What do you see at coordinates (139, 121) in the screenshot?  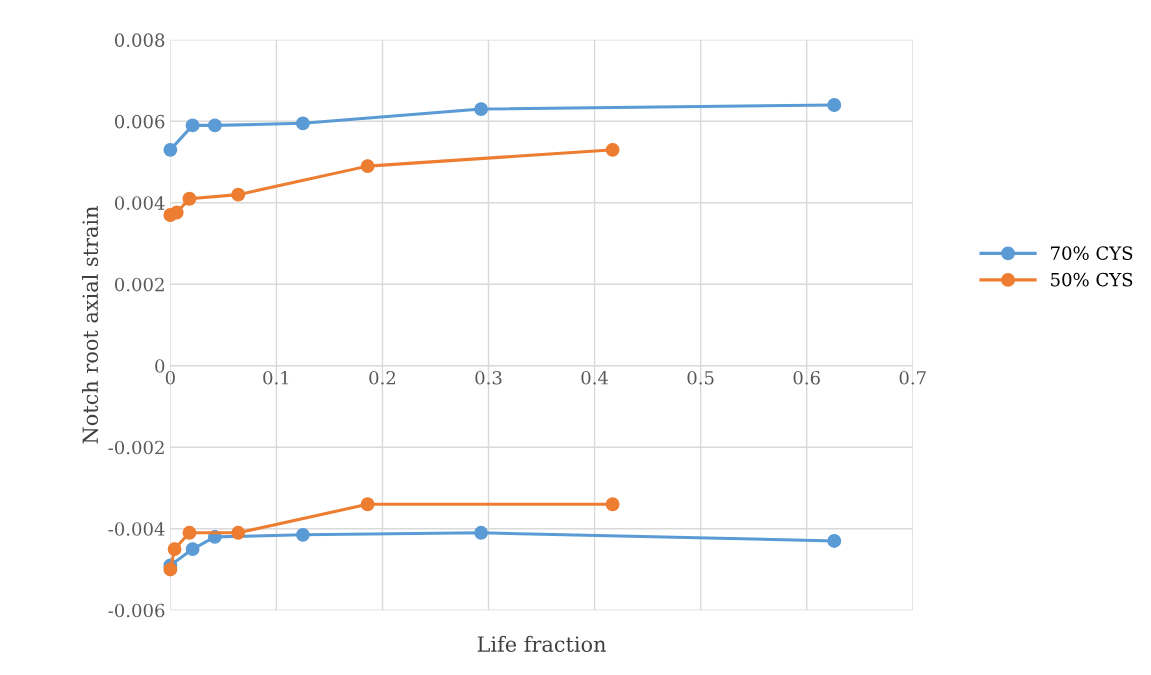 I see `y-tick-label: 0.006` at bounding box center [139, 121].